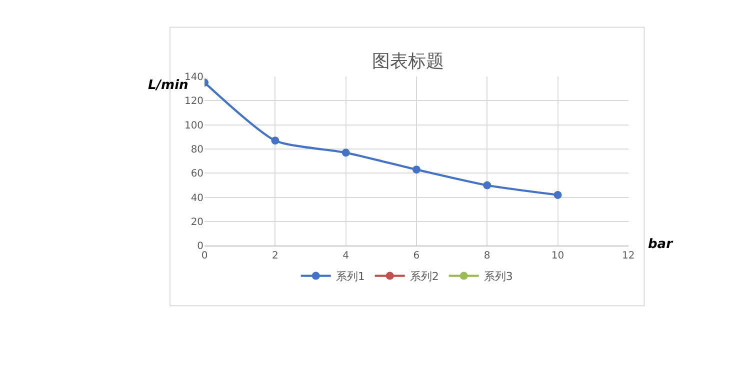  I want to click on y-tick-label: 120, so click(194, 102).